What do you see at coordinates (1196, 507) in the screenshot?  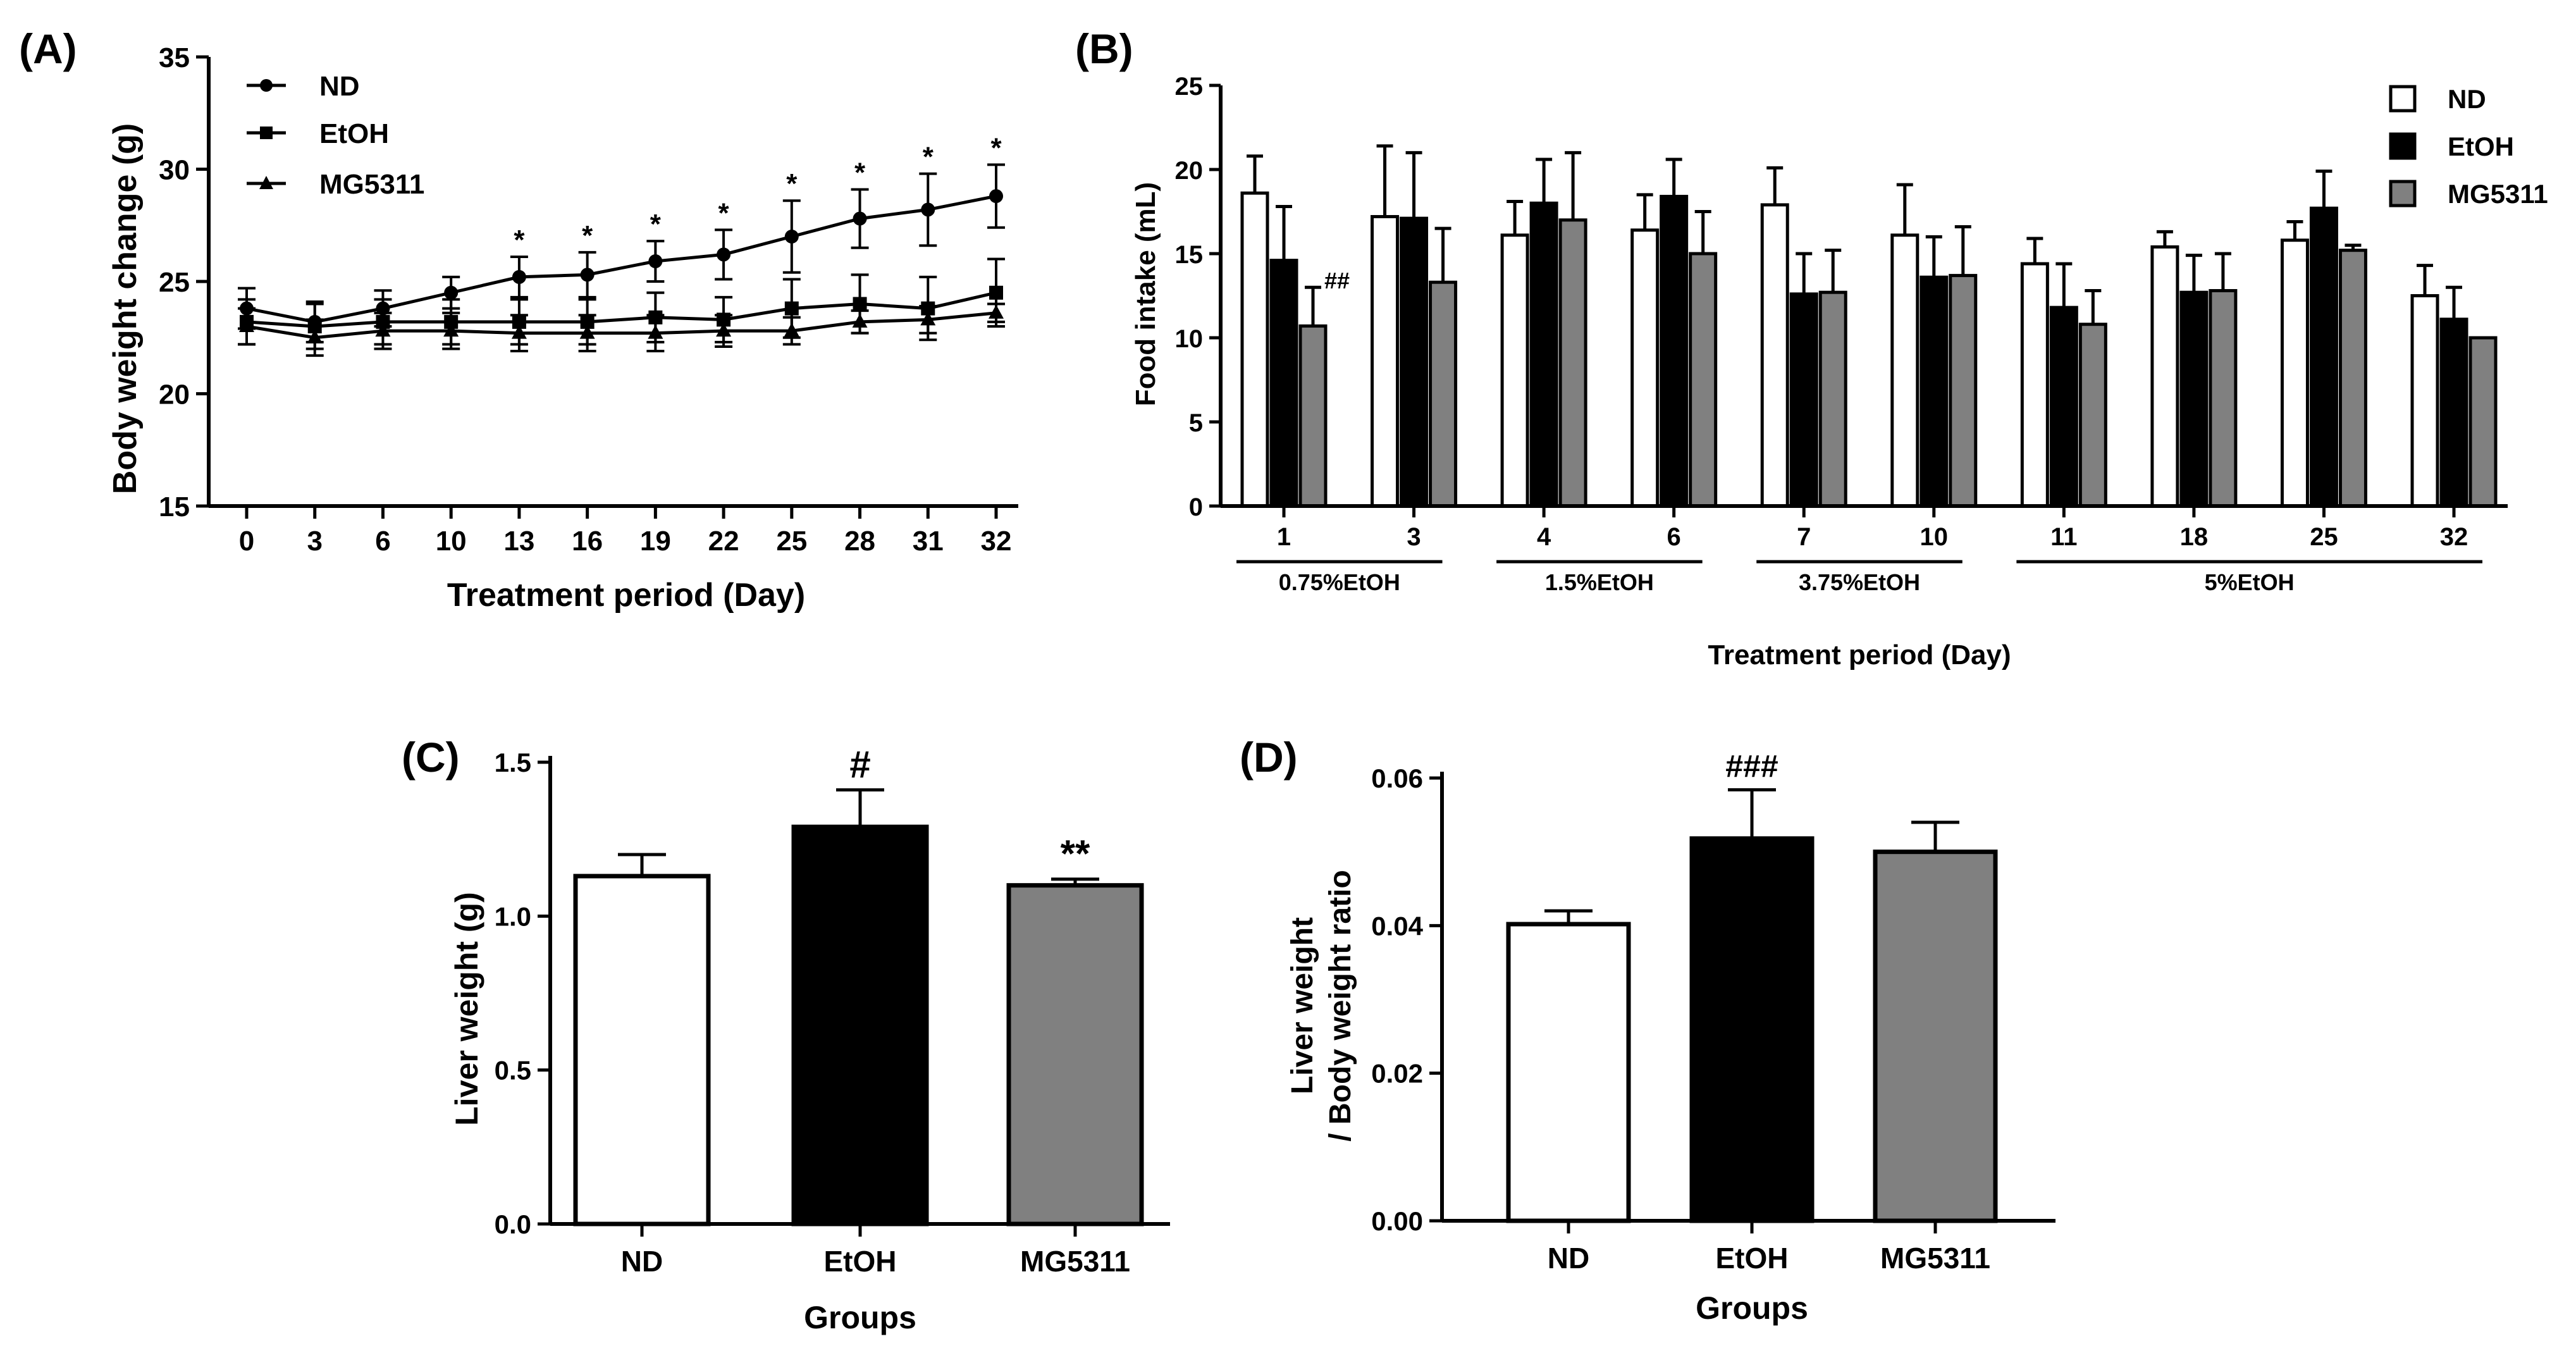 I see `panel-b-y-tick-label: 0` at bounding box center [1196, 507].